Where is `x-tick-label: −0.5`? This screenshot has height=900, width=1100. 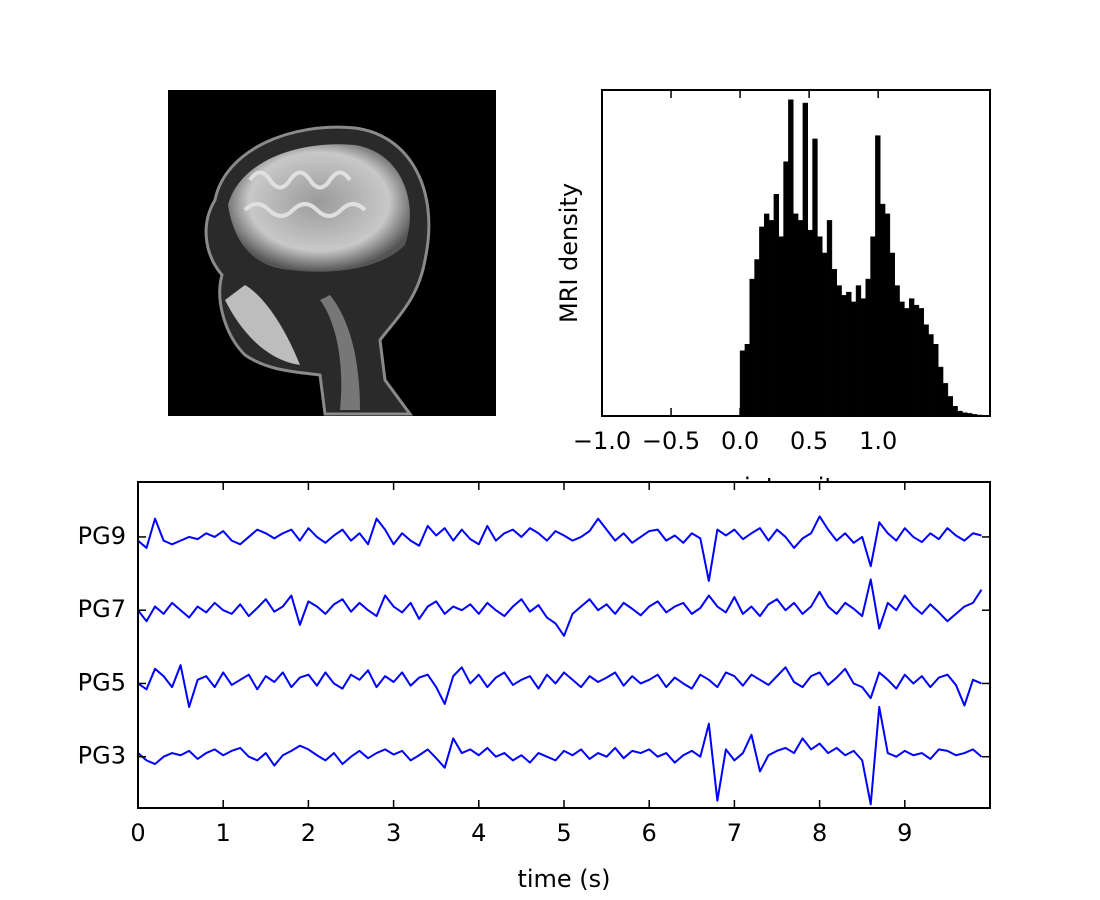 x-tick-label: −0.5 is located at coordinates (671, 441).